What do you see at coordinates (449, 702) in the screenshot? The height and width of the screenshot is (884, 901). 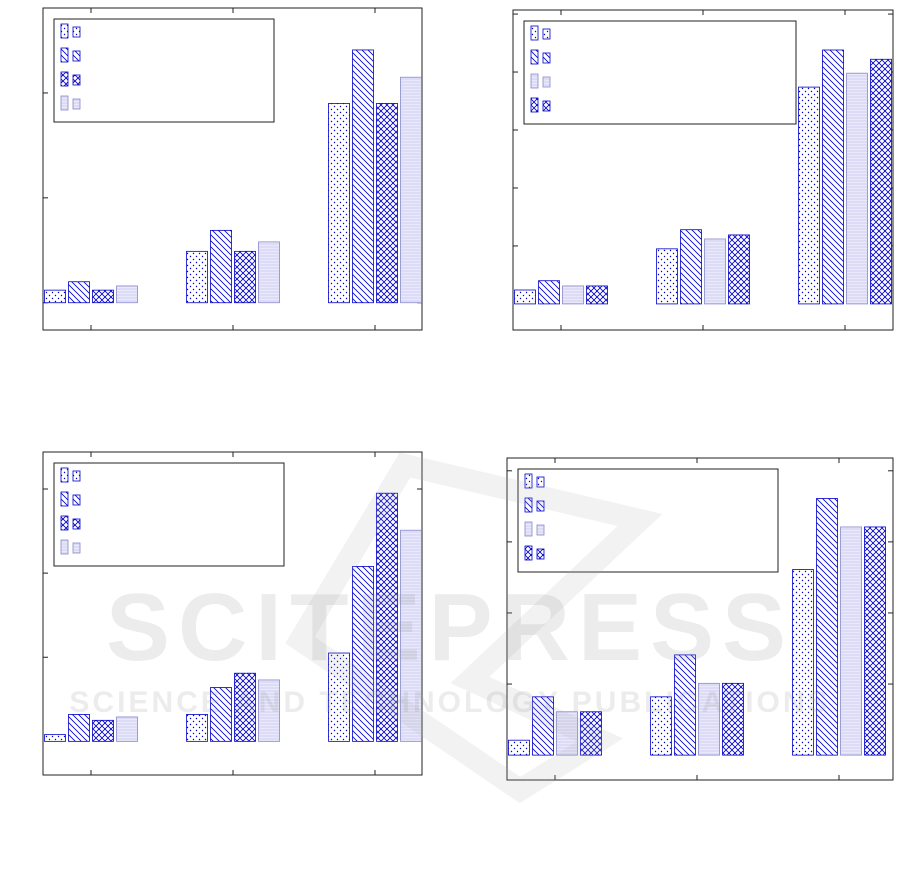 I see `watermark-subtitle: SCIENCE AND TECHNOLOGY PUBLICATIONS` at bounding box center [449, 702].